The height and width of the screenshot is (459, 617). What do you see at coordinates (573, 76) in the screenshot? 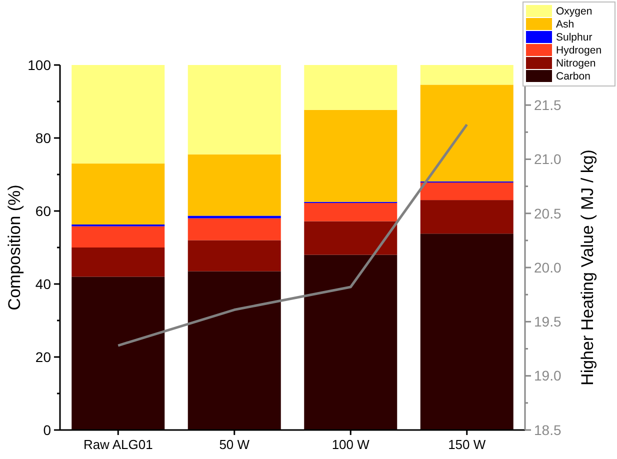
I see `legend-label: Carbon` at bounding box center [573, 76].